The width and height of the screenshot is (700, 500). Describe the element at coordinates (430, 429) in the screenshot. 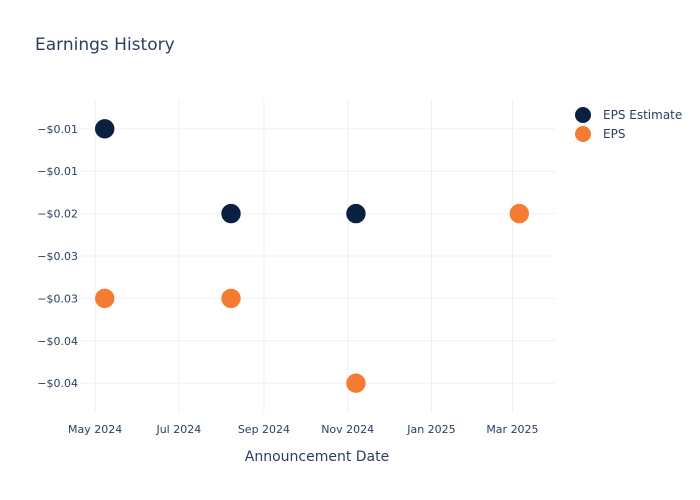

I see `x-tick-label: Jan 2025` at that location.